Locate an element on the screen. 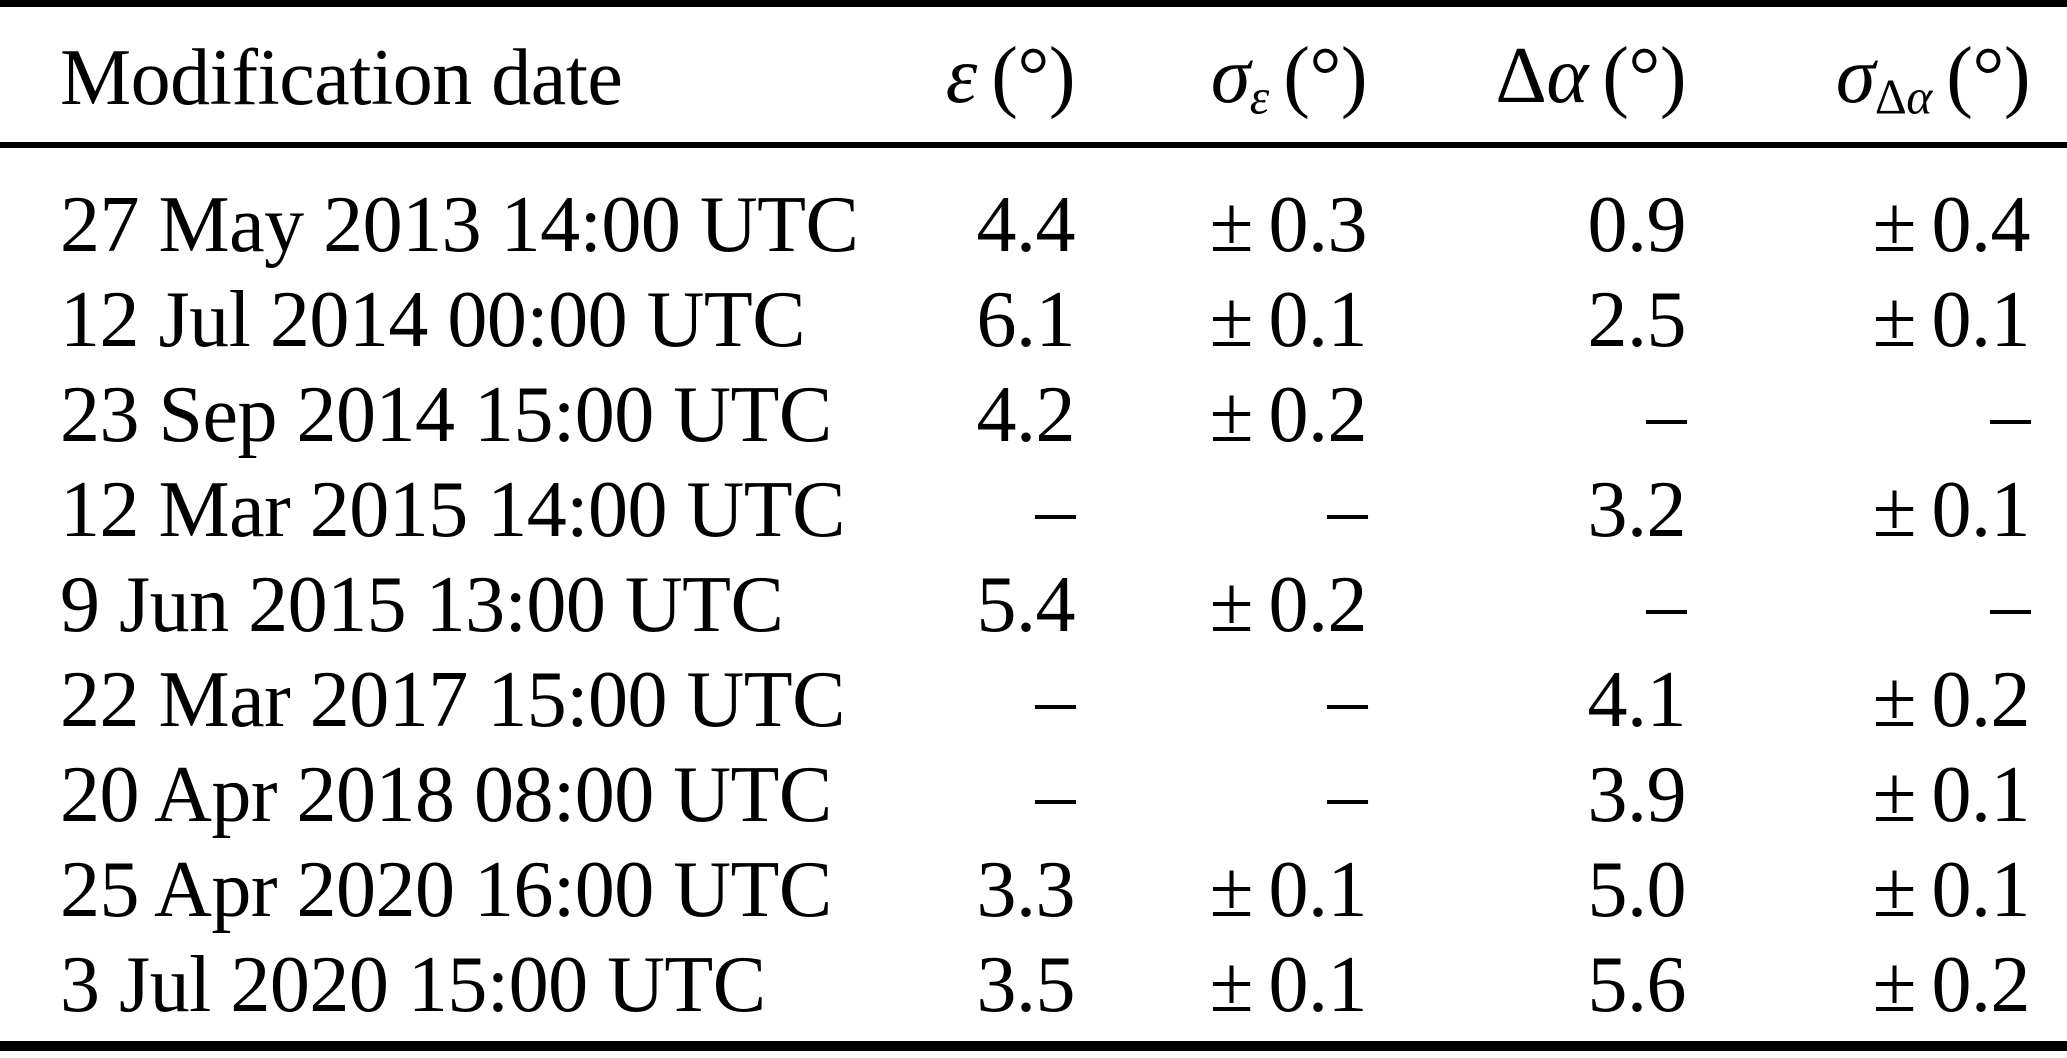  table-row: 3 Jul 2020 15:00 UTC 3.5 ± 0.1 5.6 ± 0.2 is located at coordinates (1033, 992).